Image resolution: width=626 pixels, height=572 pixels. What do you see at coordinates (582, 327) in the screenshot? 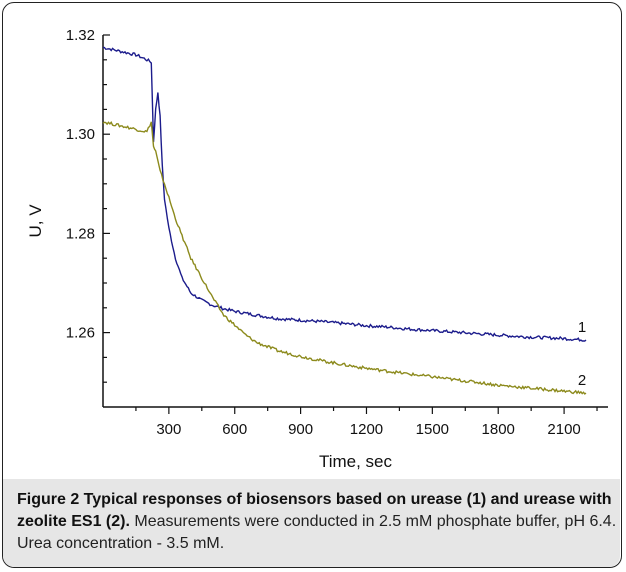
I see `series-label-1: 1` at bounding box center [582, 327].